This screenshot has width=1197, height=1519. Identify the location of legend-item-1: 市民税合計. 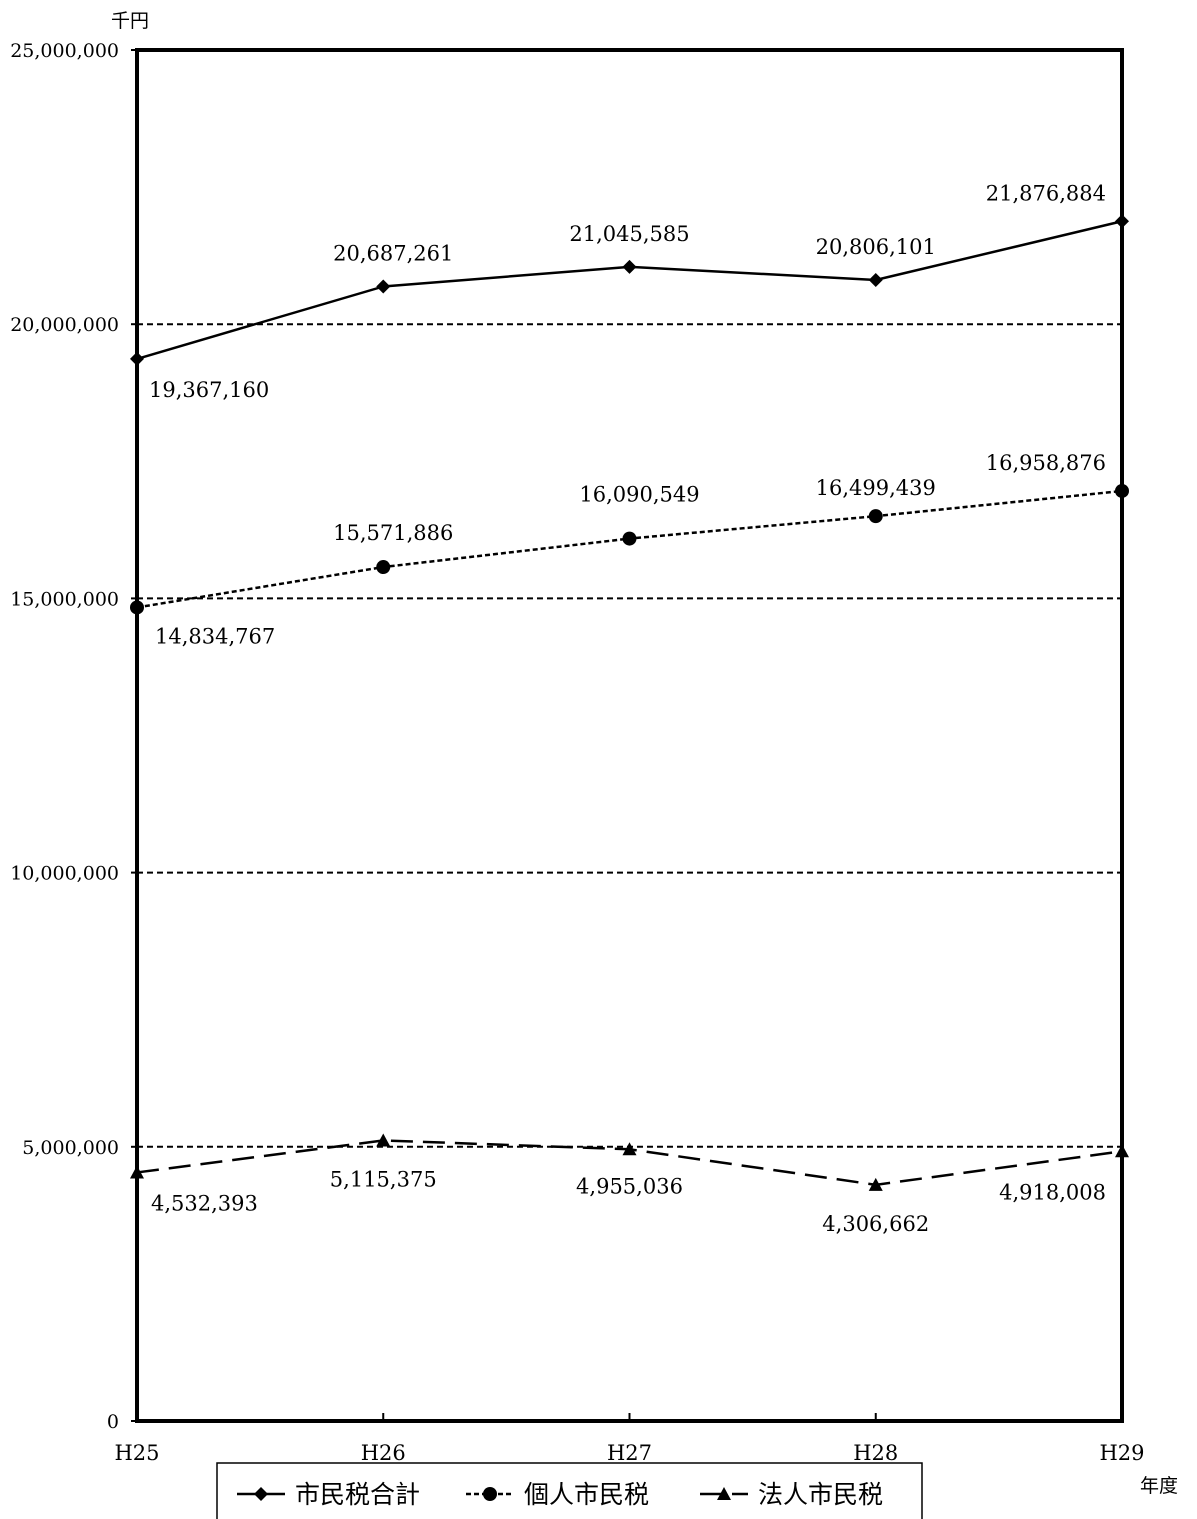
(328, 1494).